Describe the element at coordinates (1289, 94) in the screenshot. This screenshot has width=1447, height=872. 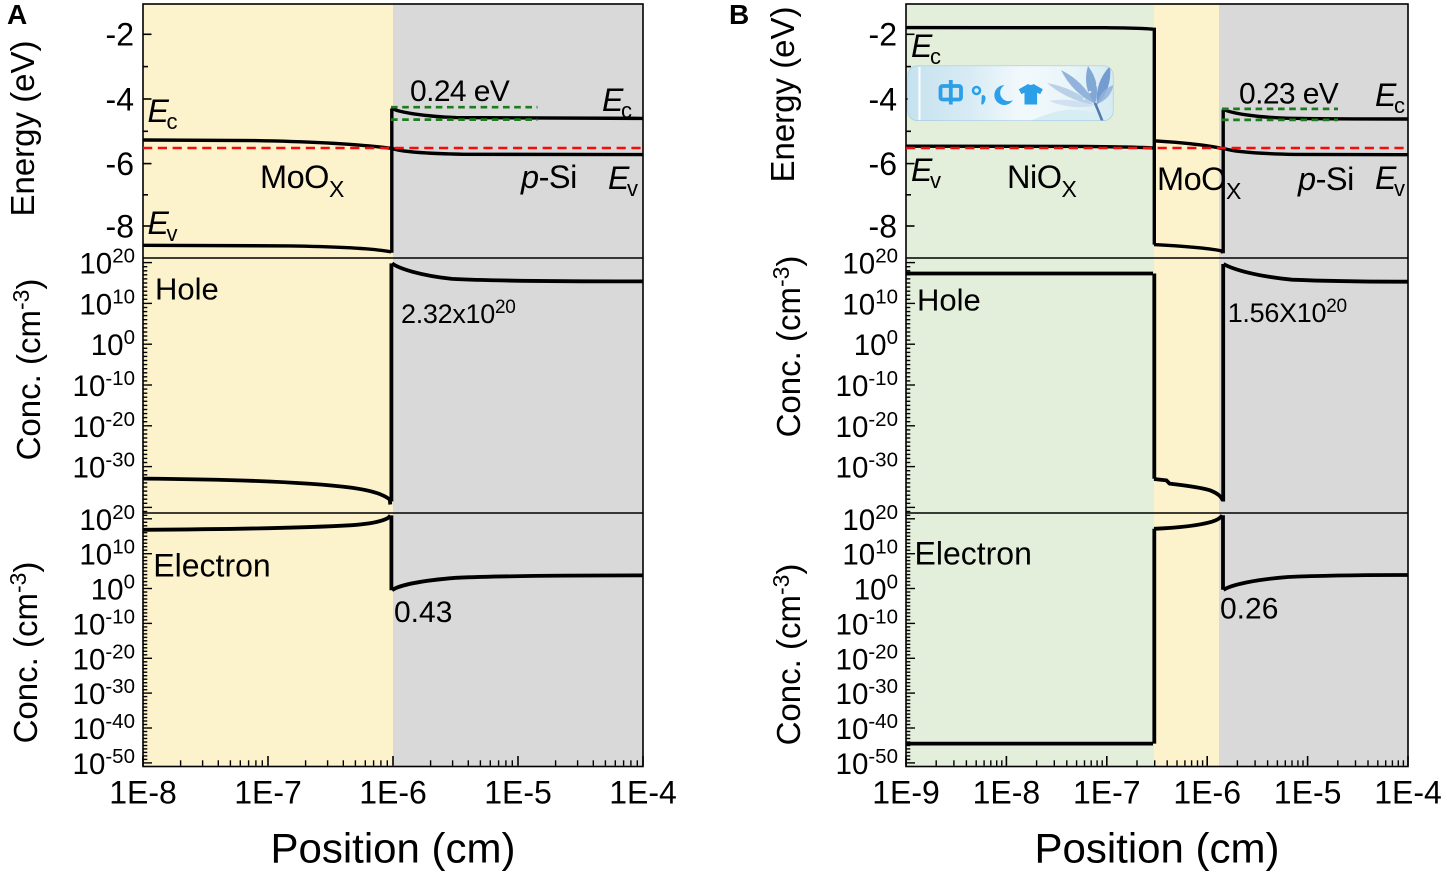
I see `svg-text: 0.23 eV` at that location.